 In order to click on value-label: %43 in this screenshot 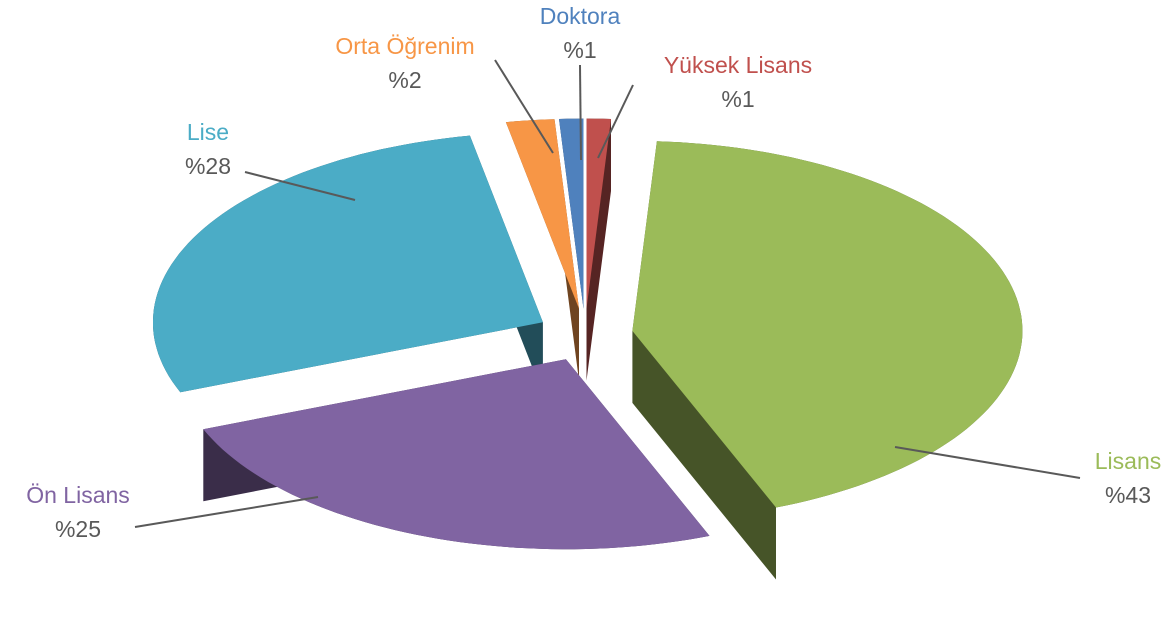, I will do `click(1128, 495)`.